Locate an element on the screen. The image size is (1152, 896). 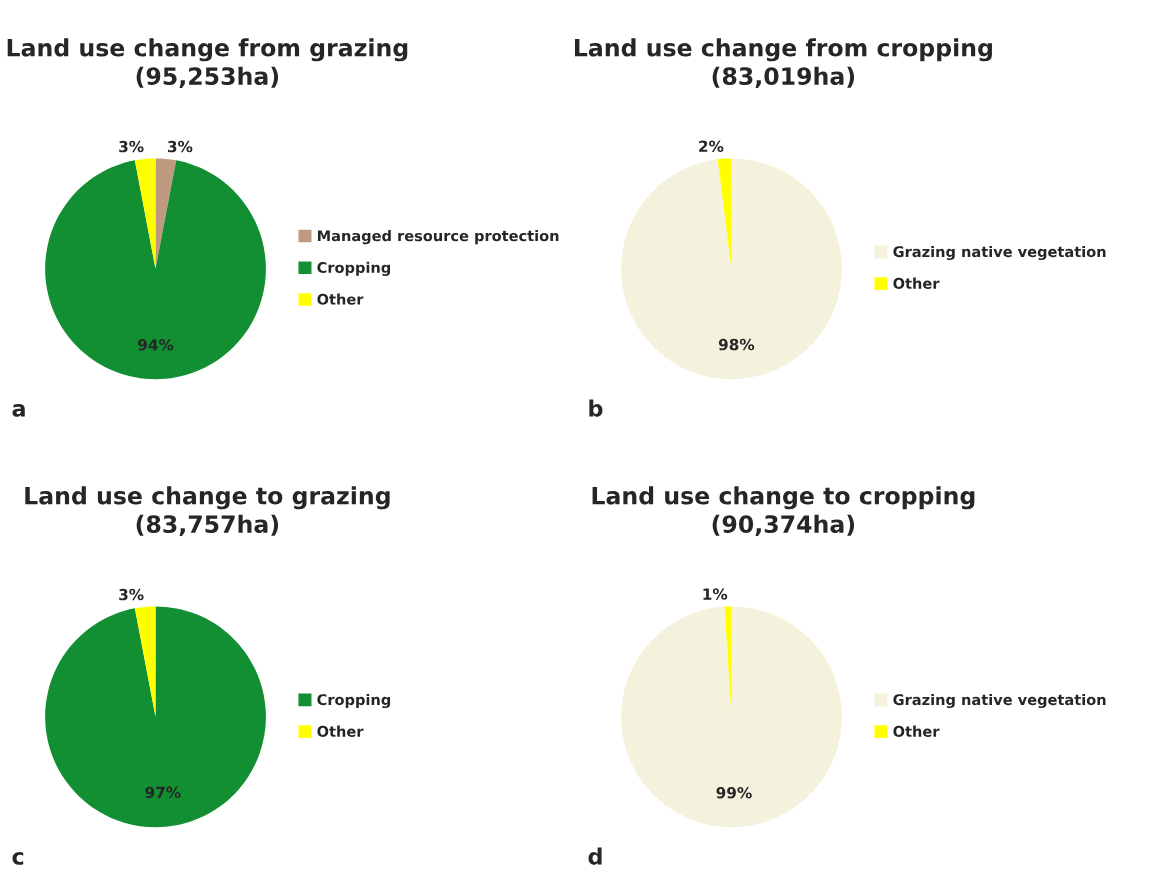
chart-title: Land use change to grazing (83,757ha) is located at coordinates (207, 511).